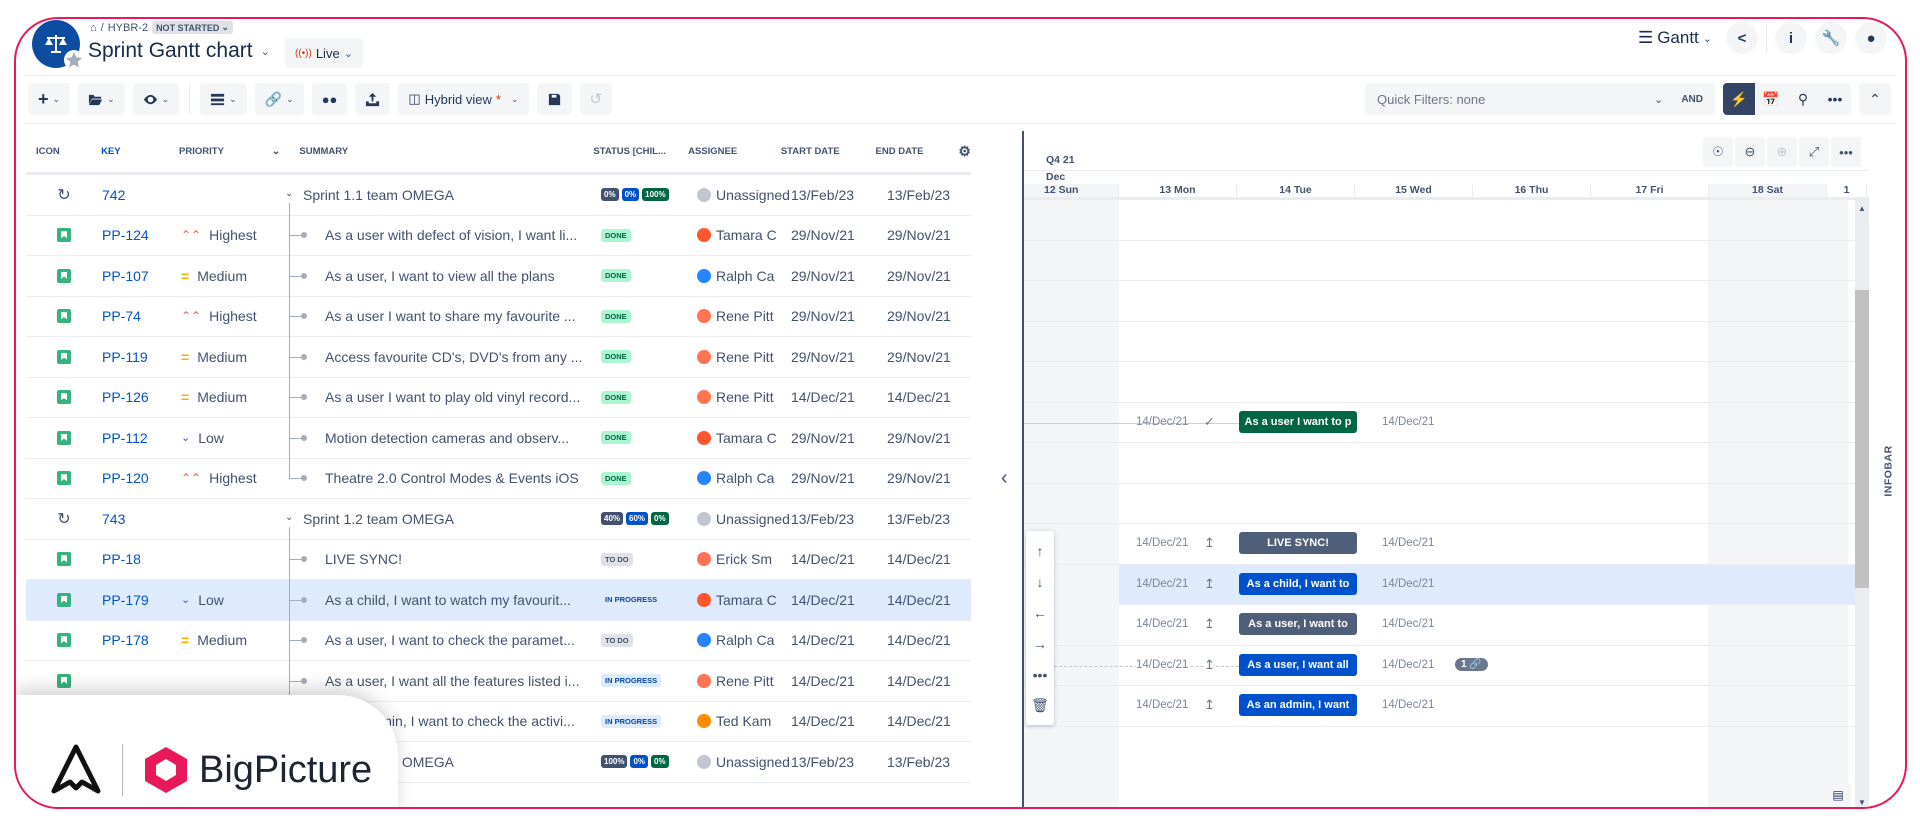  I want to click on tree-connector: ⌄, so click(289, 195).